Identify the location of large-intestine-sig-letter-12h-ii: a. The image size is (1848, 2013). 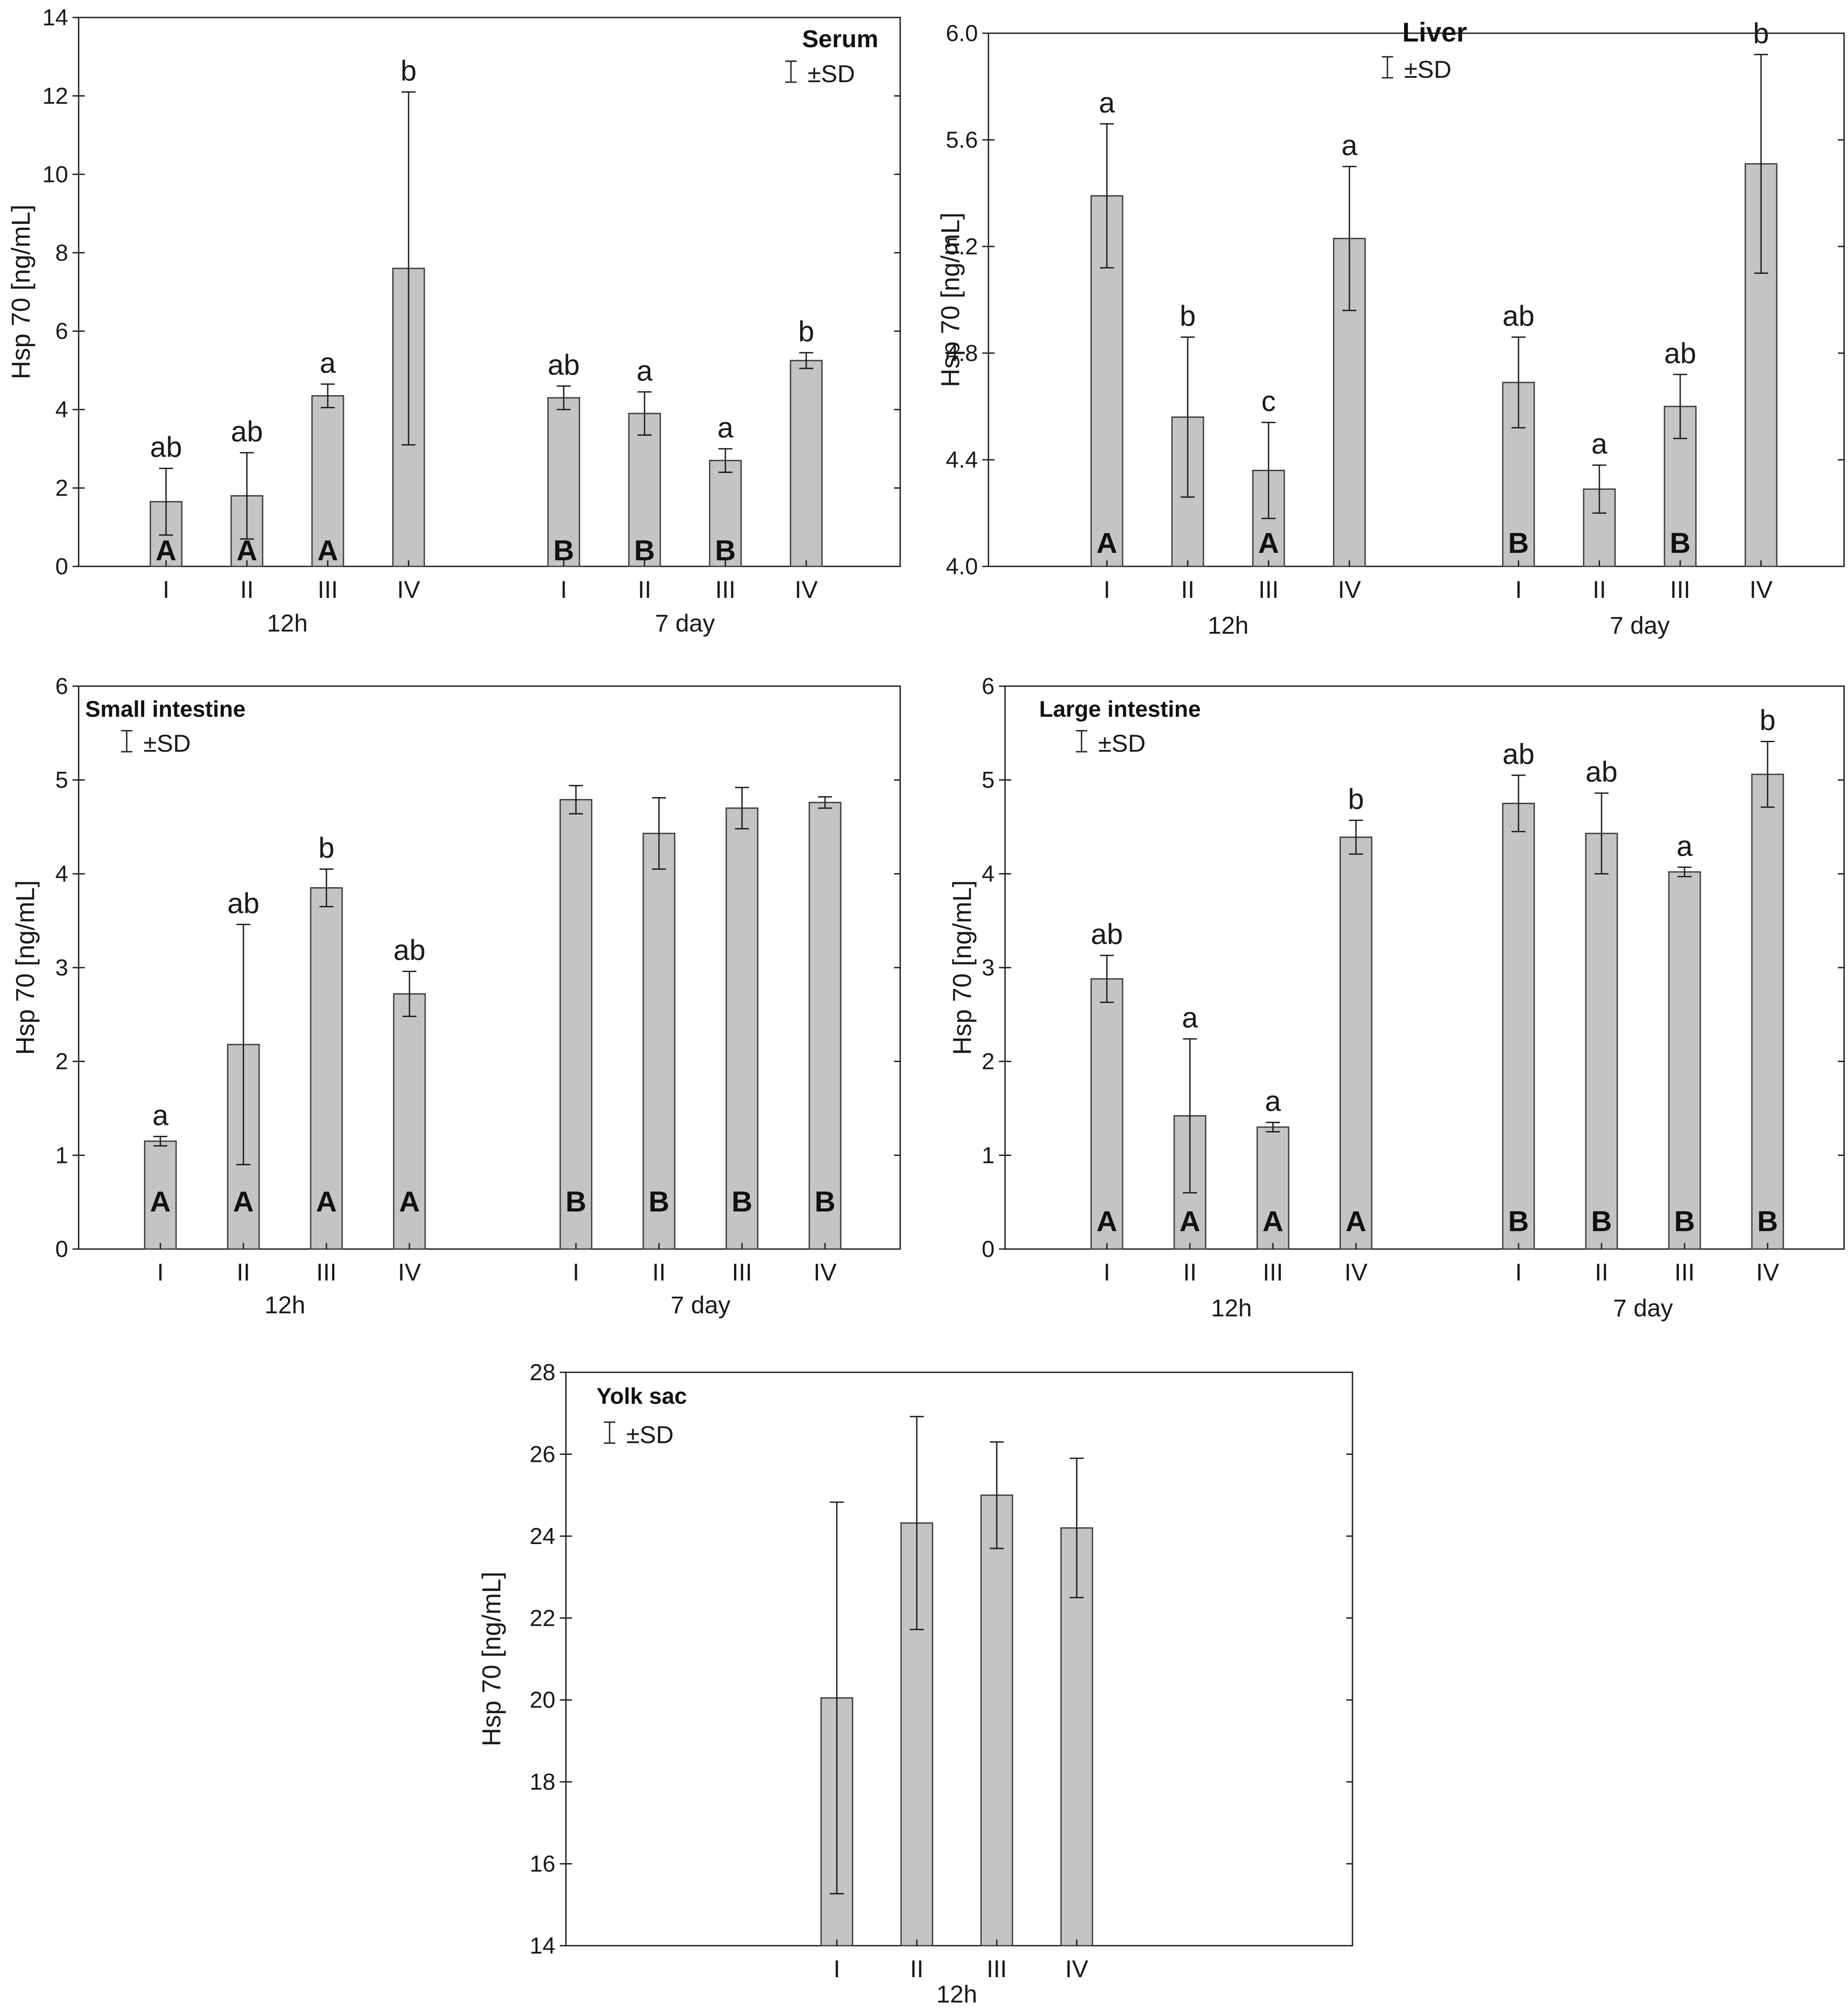
(1190, 1017).